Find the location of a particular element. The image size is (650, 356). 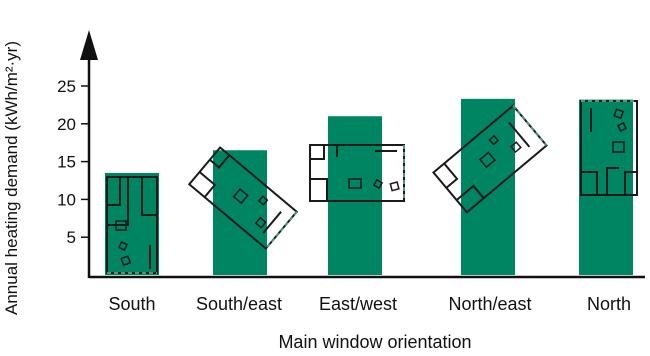

floor-plan-north-east-icon is located at coordinates (490, 159).